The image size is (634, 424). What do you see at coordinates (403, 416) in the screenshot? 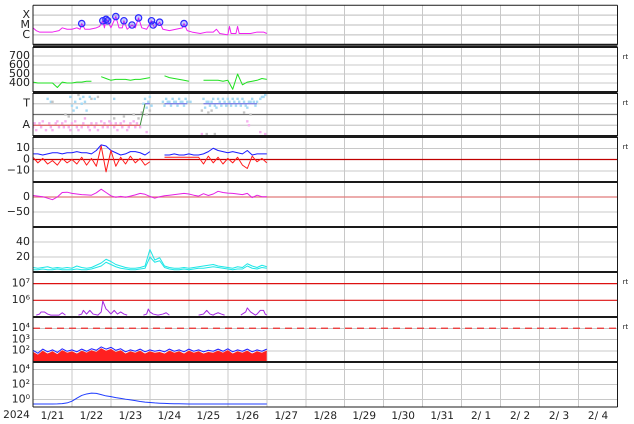
I see `x-tick-label: 1/30` at bounding box center [403, 416].